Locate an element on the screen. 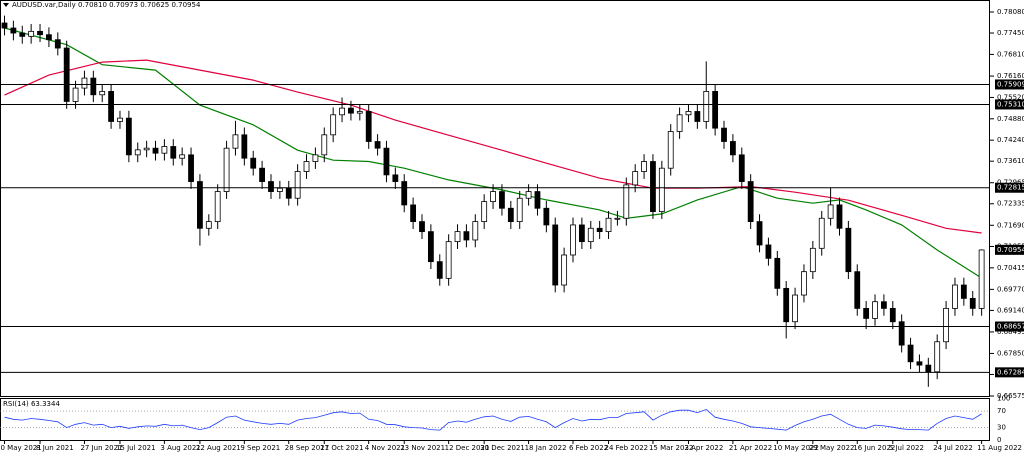  x-tick-label: 18 Jan 2022 is located at coordinates (546, 448).